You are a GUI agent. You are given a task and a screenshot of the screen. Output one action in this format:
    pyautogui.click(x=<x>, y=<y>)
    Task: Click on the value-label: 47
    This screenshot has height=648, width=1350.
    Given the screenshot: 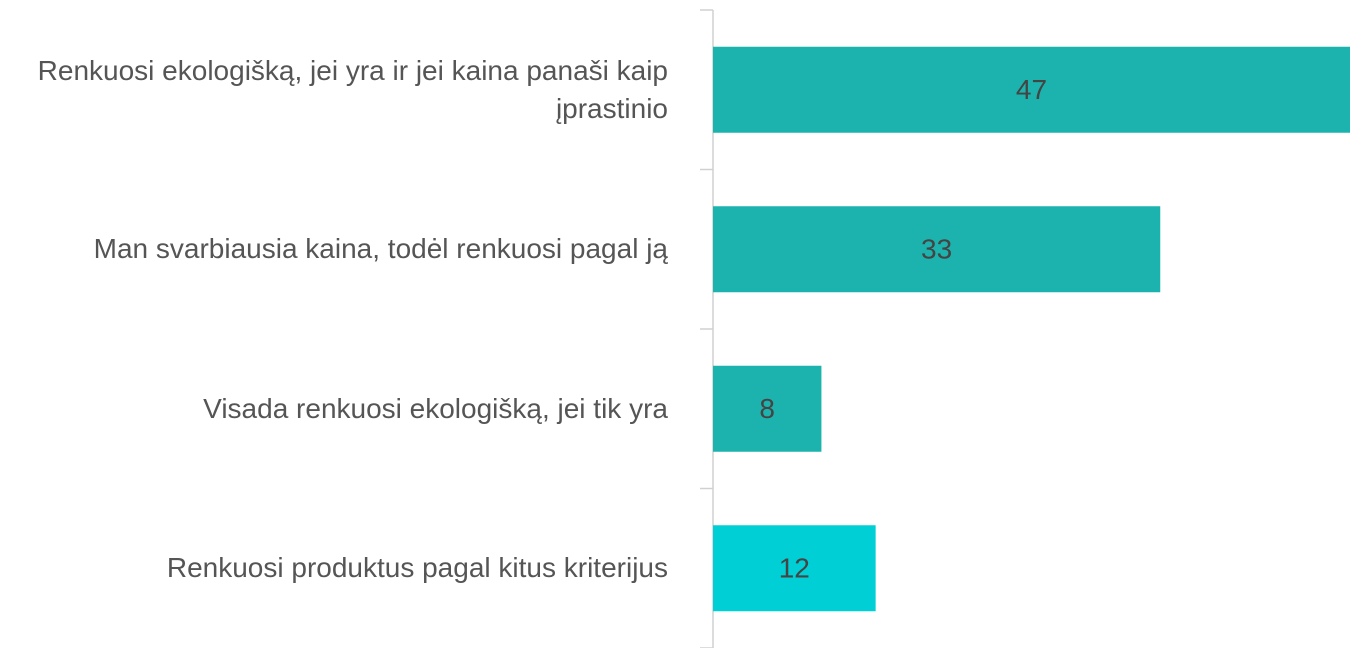 What is the action you would take?
    pyautogui.click(x=1031, y=89)
    